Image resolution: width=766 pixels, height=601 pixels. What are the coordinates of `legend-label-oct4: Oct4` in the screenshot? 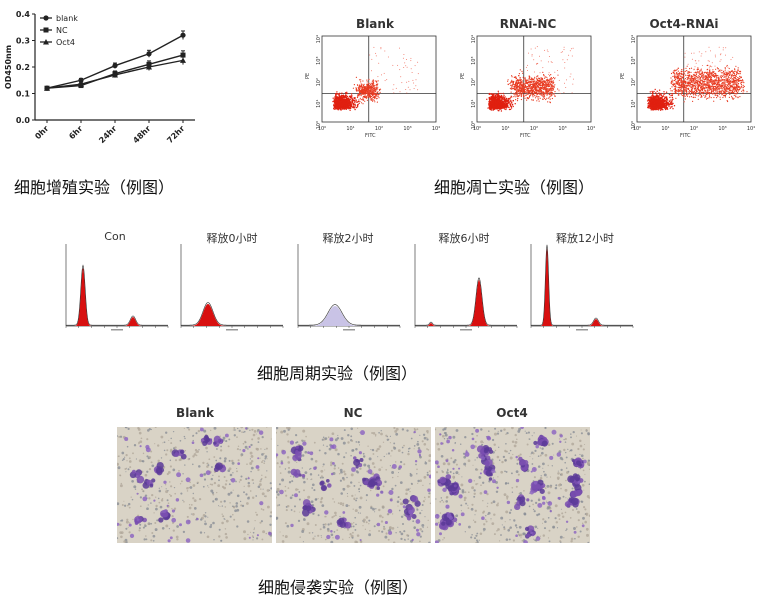 It's located at (65, 42).